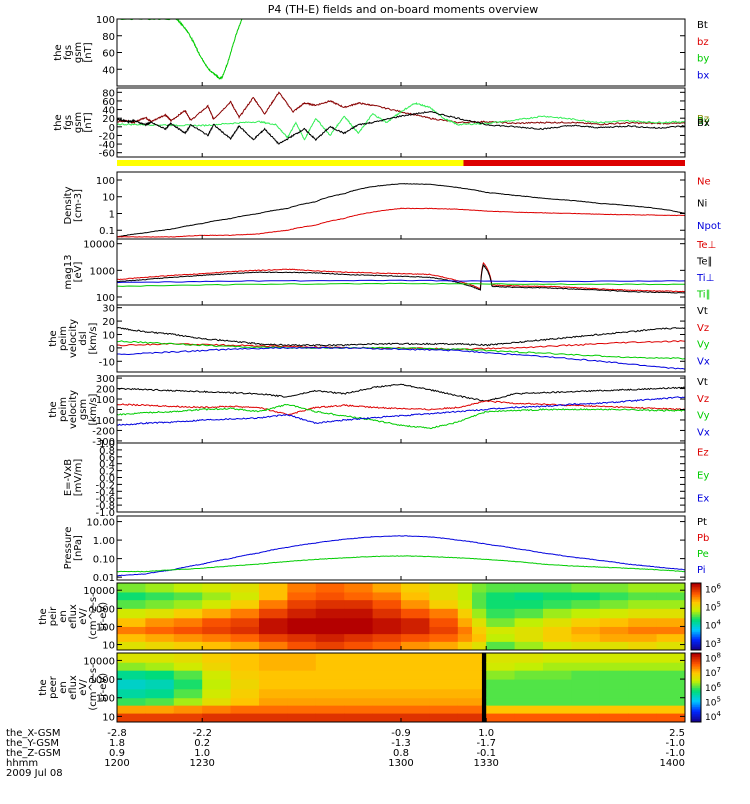 Image resolution: width=750 pixels, height=804 pixels. I want to click on y-axis-label: eV/, so click(83, 616).